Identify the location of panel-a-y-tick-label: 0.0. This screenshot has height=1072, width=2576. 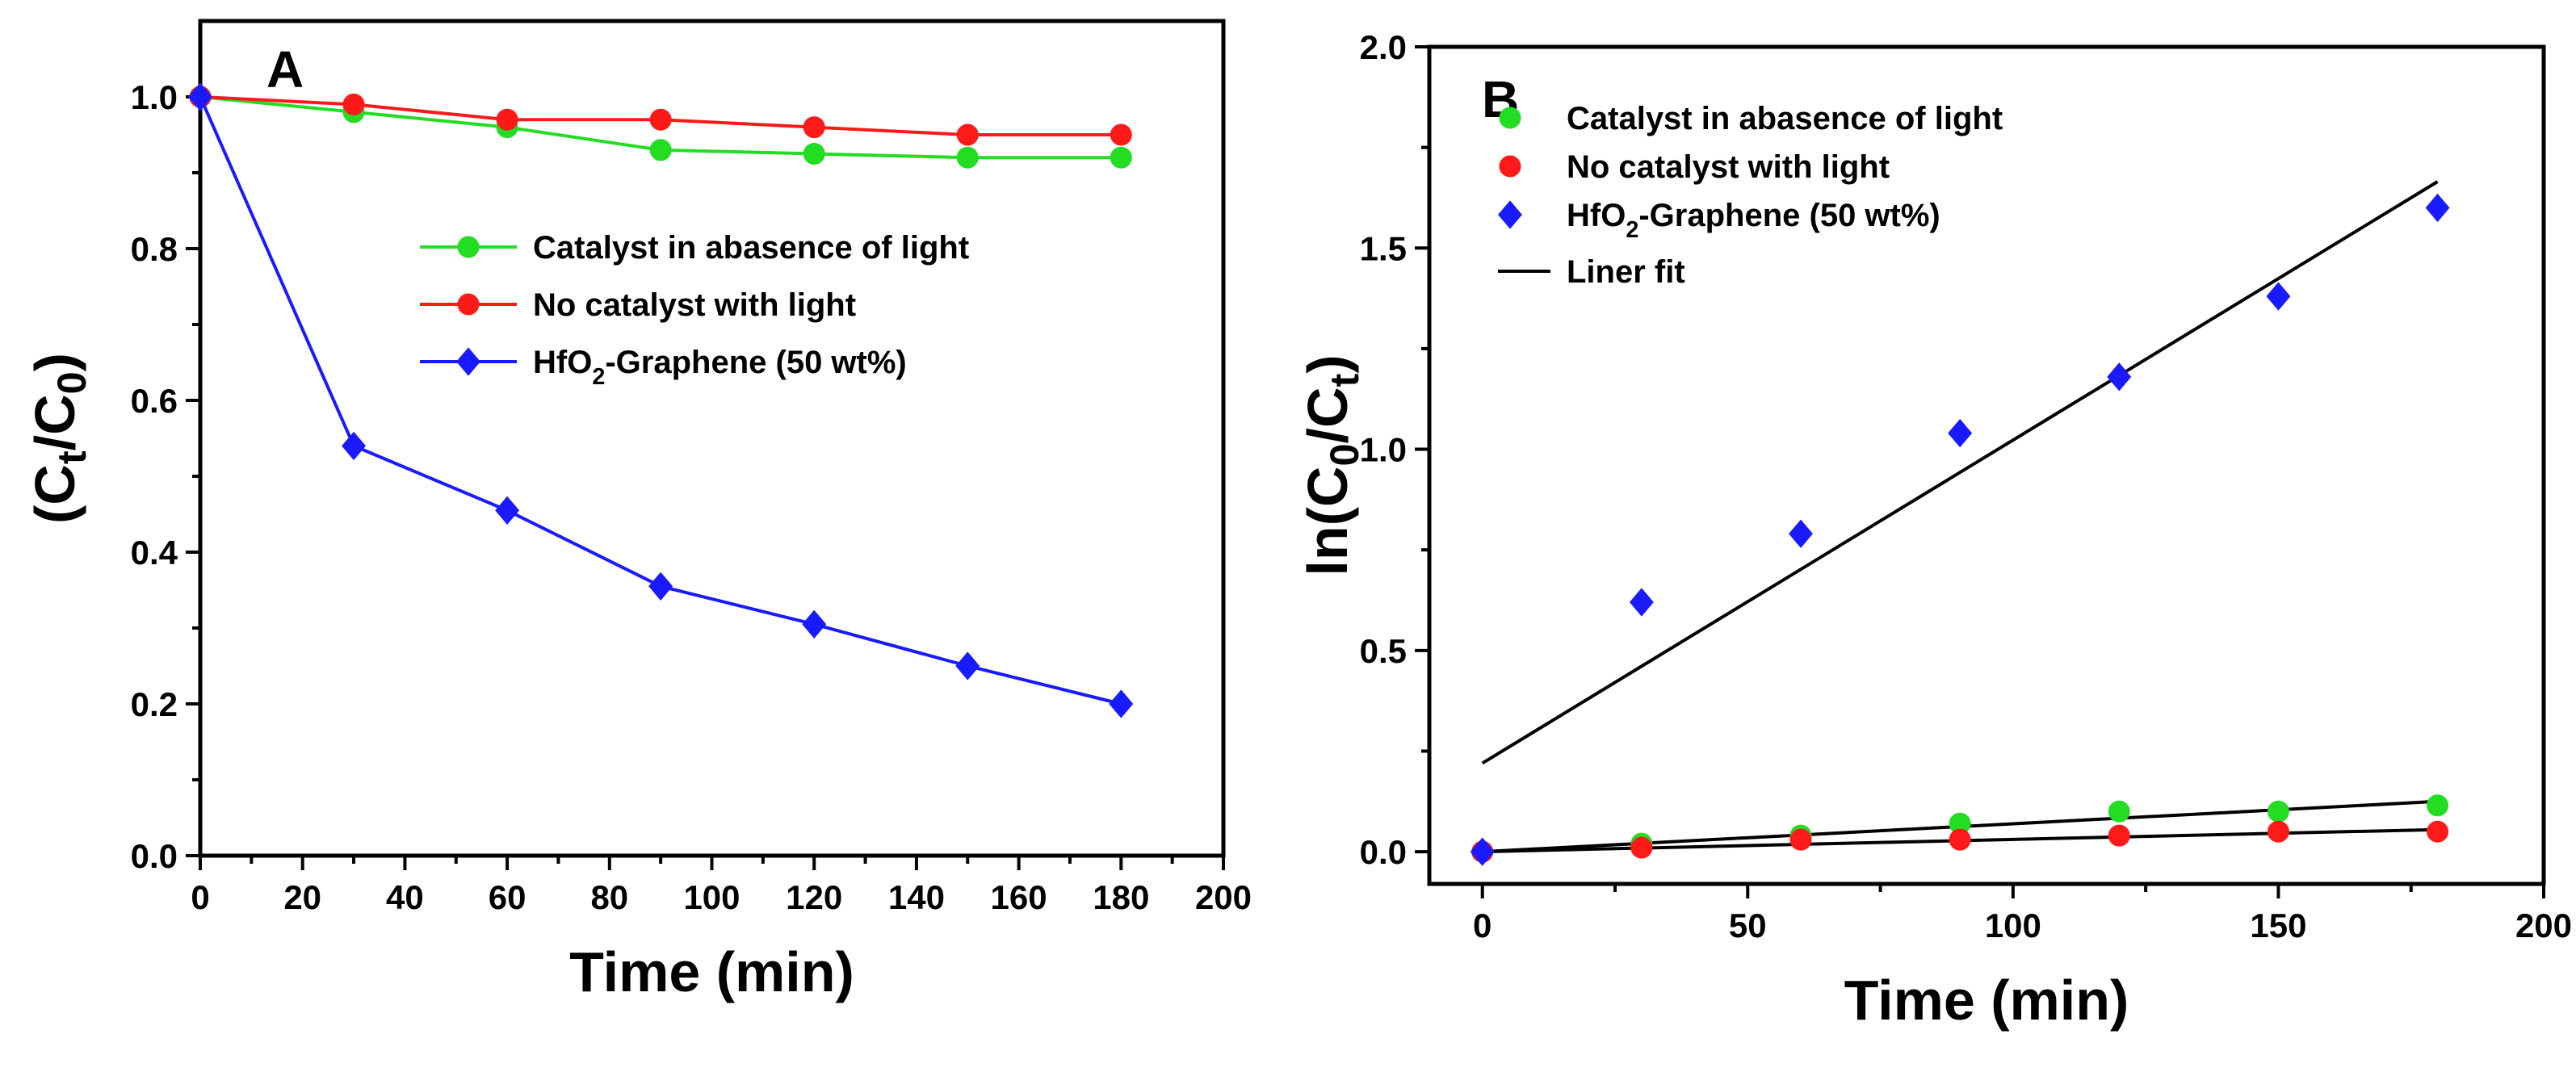
(154, 856).